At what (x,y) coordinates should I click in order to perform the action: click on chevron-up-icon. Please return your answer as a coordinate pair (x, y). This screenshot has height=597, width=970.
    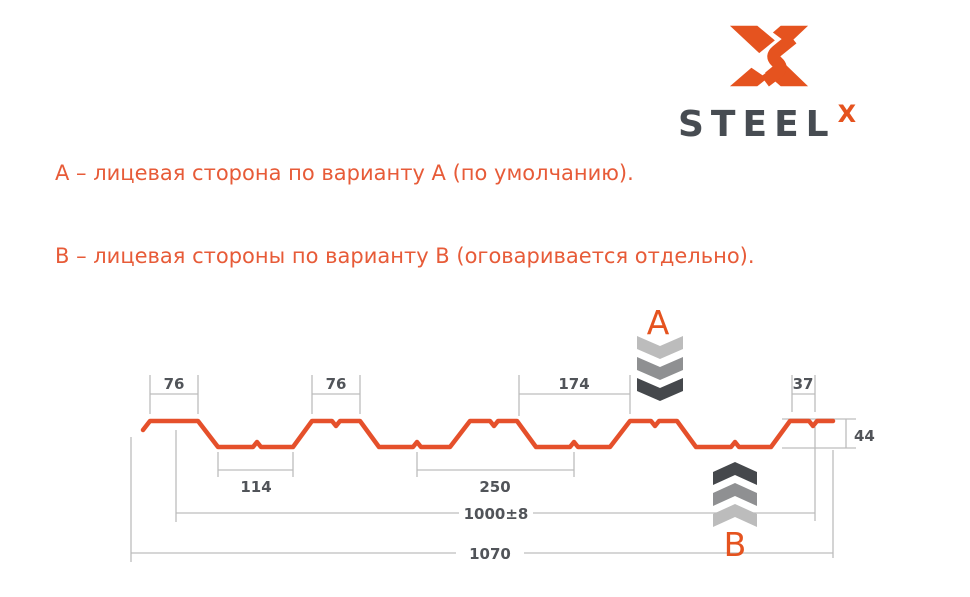
    Looking at the image, I should click on (735, 494).